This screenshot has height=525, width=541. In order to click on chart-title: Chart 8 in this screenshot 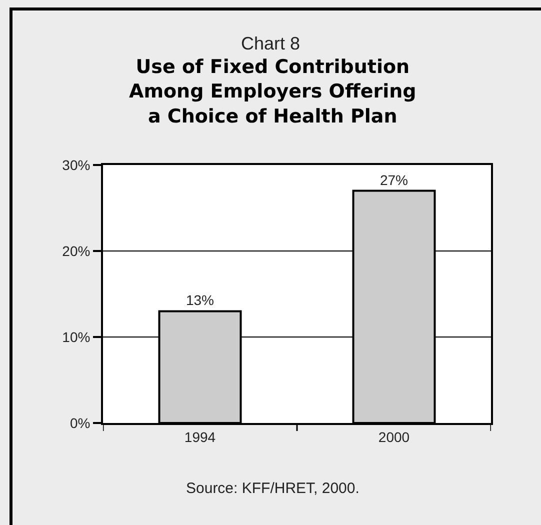, I will do `click(270, 43)`.